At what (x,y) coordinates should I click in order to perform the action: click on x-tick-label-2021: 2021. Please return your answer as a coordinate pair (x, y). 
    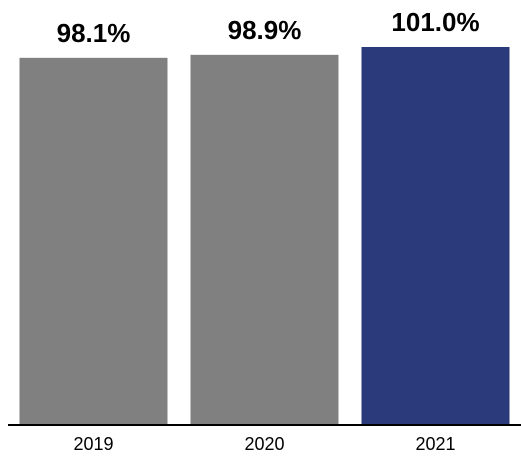
    Looking at the image, I should click on (435, 444).